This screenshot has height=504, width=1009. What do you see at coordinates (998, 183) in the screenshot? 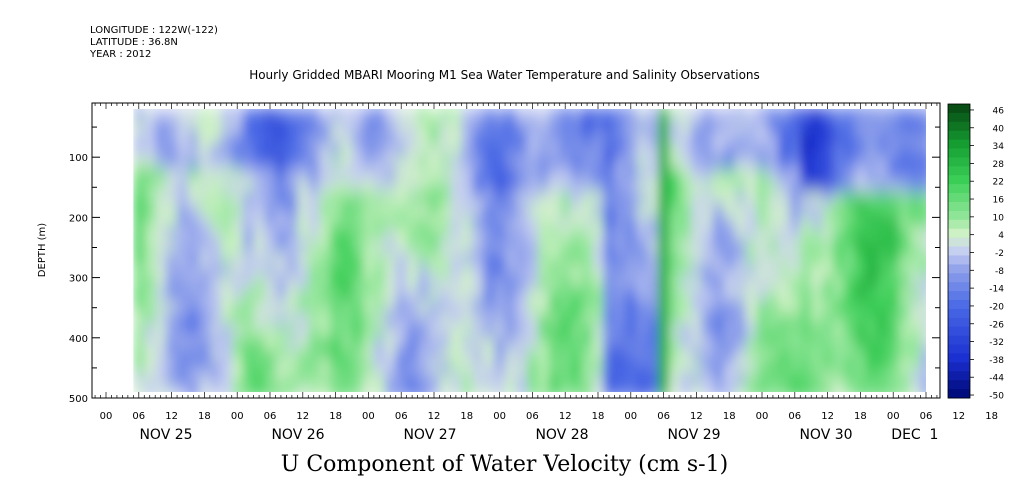
I see `colorbar-label: 22` at bounding box center [998, 183].